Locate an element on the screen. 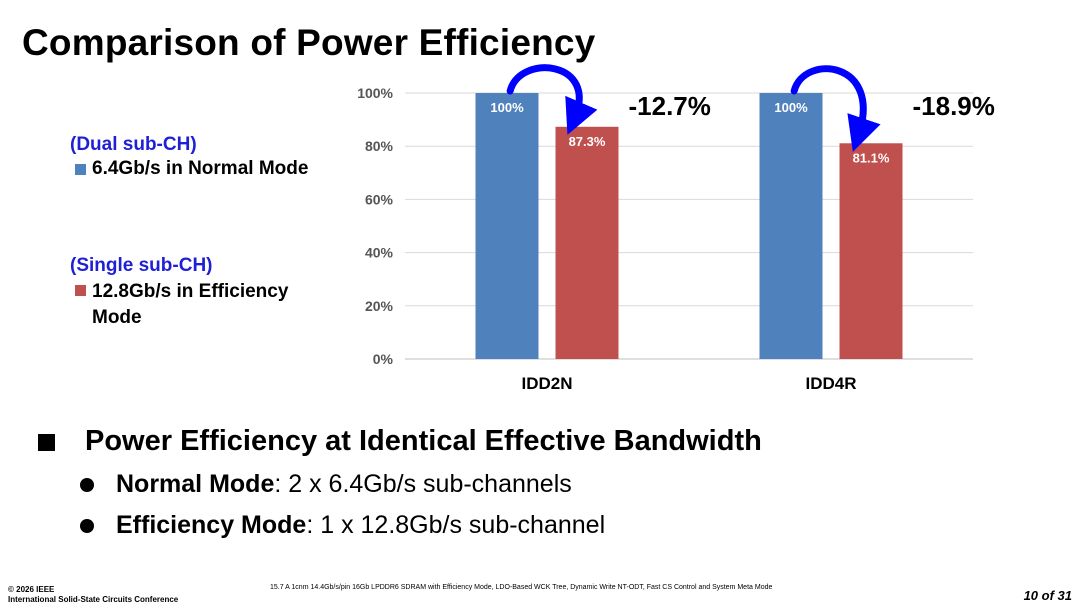  sub-bullet-rest: : 2 x 6.4Gb/s sub-channels is located at coordinates (423, 484).